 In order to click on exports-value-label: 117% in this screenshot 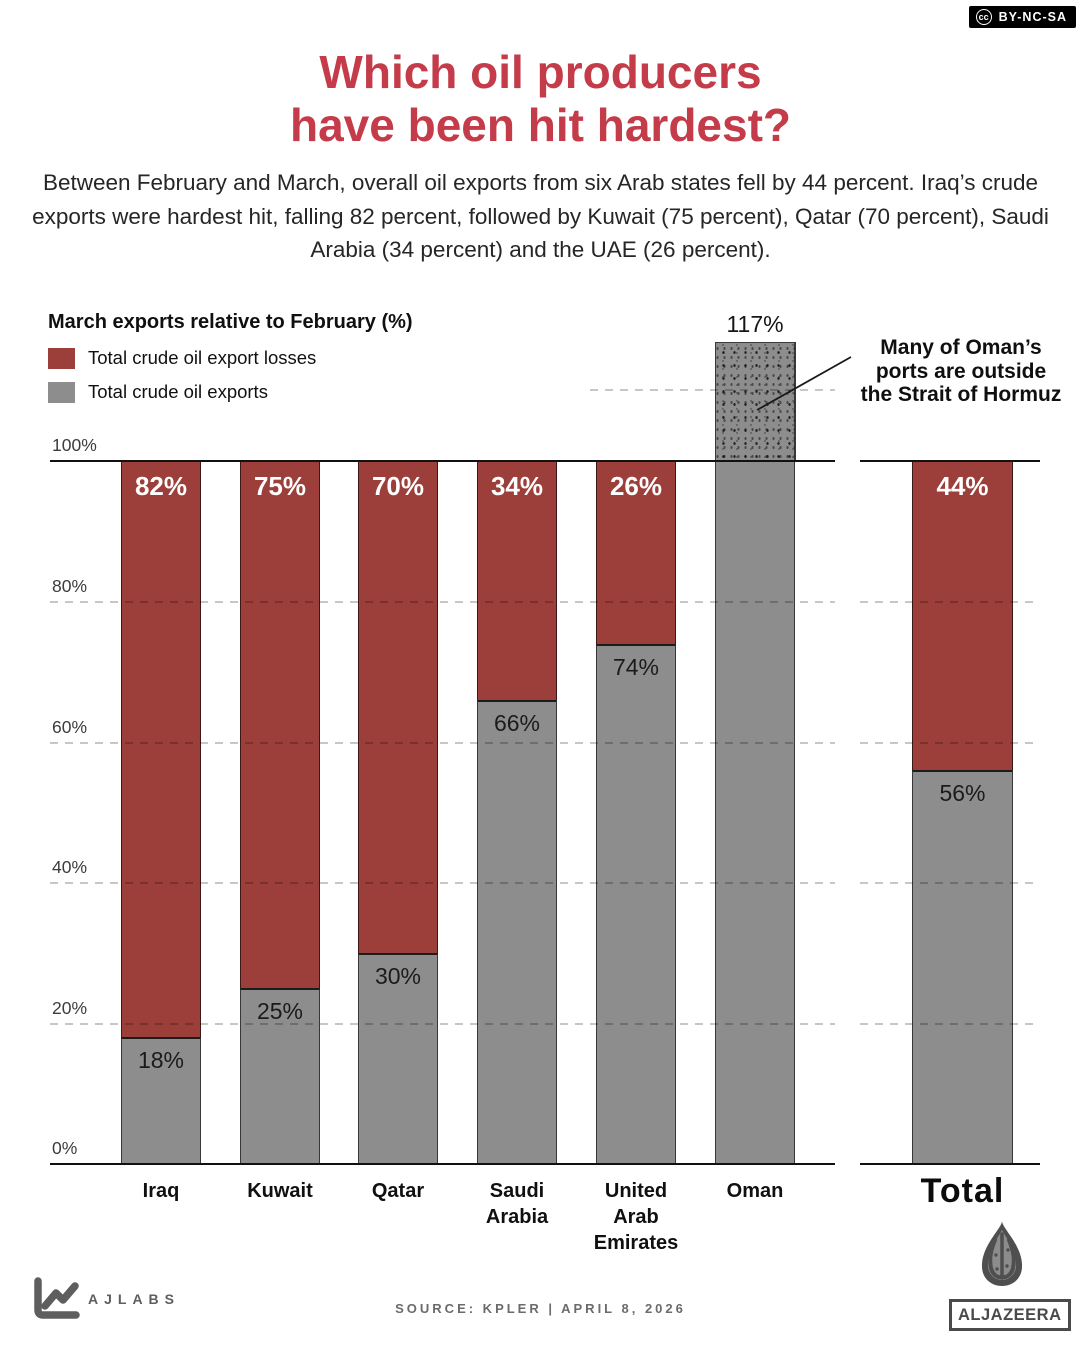, I will do `click(755, 323)`.